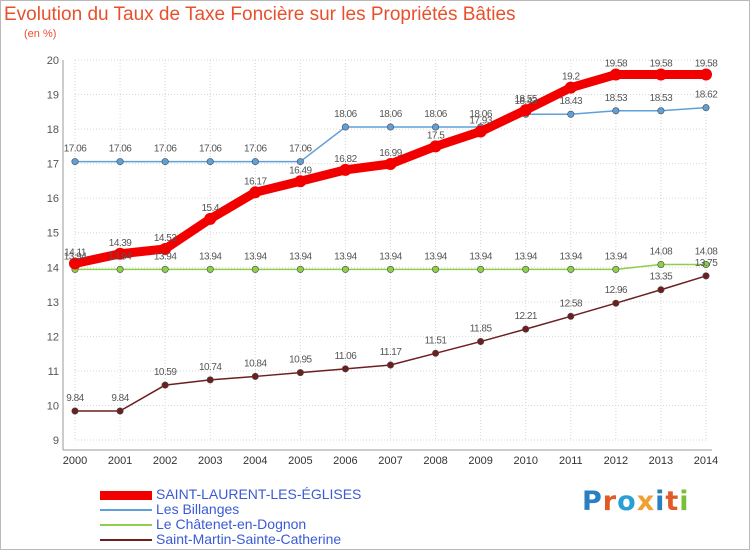 This screenshot has width=750, height=550. What do you see at coordinates (75, 461) in the screenshot?
I see `x-tick-label: 2000` at bounding box center [75, 461].